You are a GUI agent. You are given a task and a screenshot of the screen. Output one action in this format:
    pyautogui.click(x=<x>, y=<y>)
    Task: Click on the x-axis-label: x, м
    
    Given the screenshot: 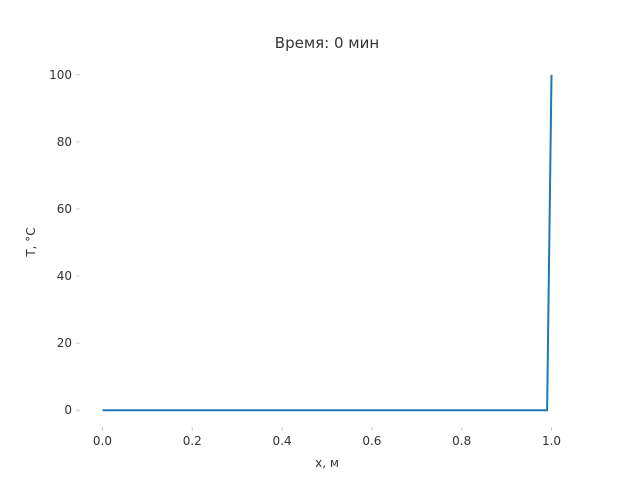 What is the action you would take?
    pyautogui.click(x=327, y=463)
    